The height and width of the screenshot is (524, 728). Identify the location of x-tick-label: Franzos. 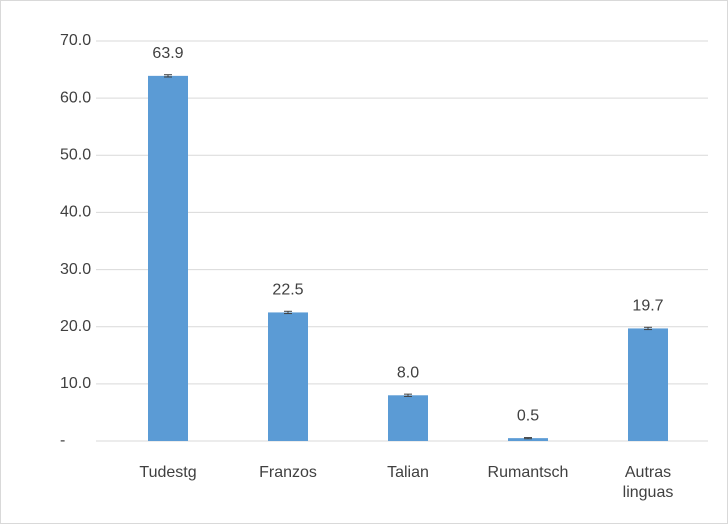
(288, 472).